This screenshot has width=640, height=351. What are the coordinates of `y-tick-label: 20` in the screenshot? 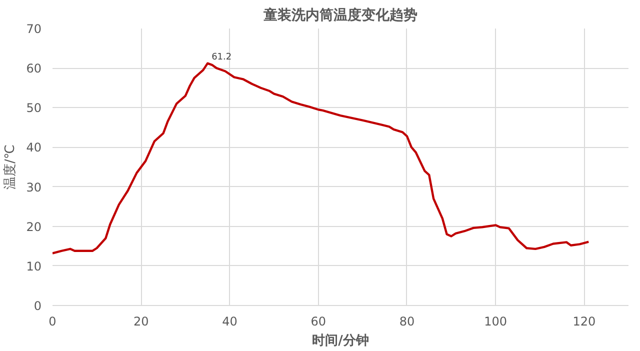 It's located at (34, 227).